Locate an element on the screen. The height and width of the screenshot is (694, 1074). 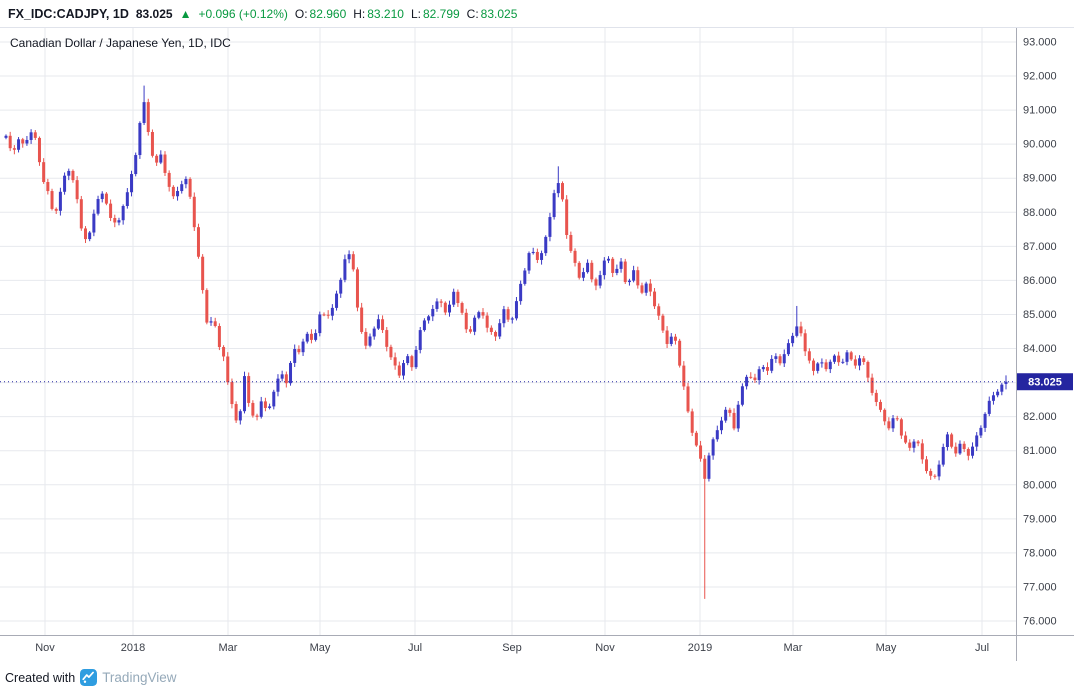
attribution-text: Created with is located at coordinates (40, 677).